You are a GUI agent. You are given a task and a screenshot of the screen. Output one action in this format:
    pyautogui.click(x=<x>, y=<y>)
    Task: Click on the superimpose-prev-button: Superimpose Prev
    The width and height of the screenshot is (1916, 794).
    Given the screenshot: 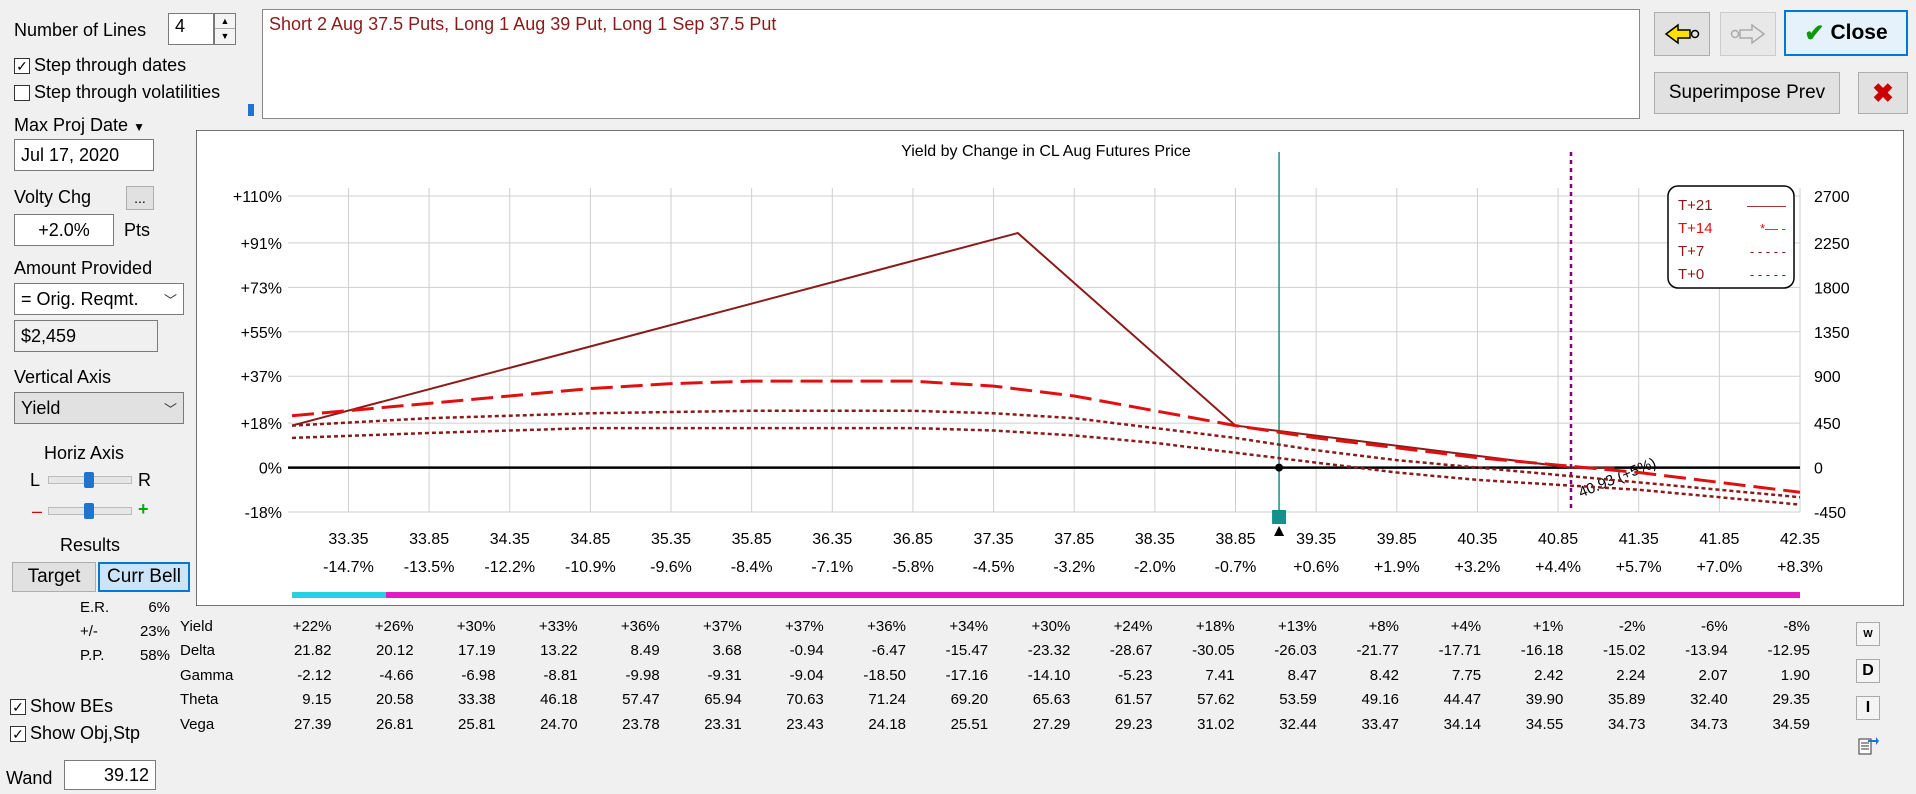 What is the action you would take?
    pyautogui.click(x=1747, y=93)
    